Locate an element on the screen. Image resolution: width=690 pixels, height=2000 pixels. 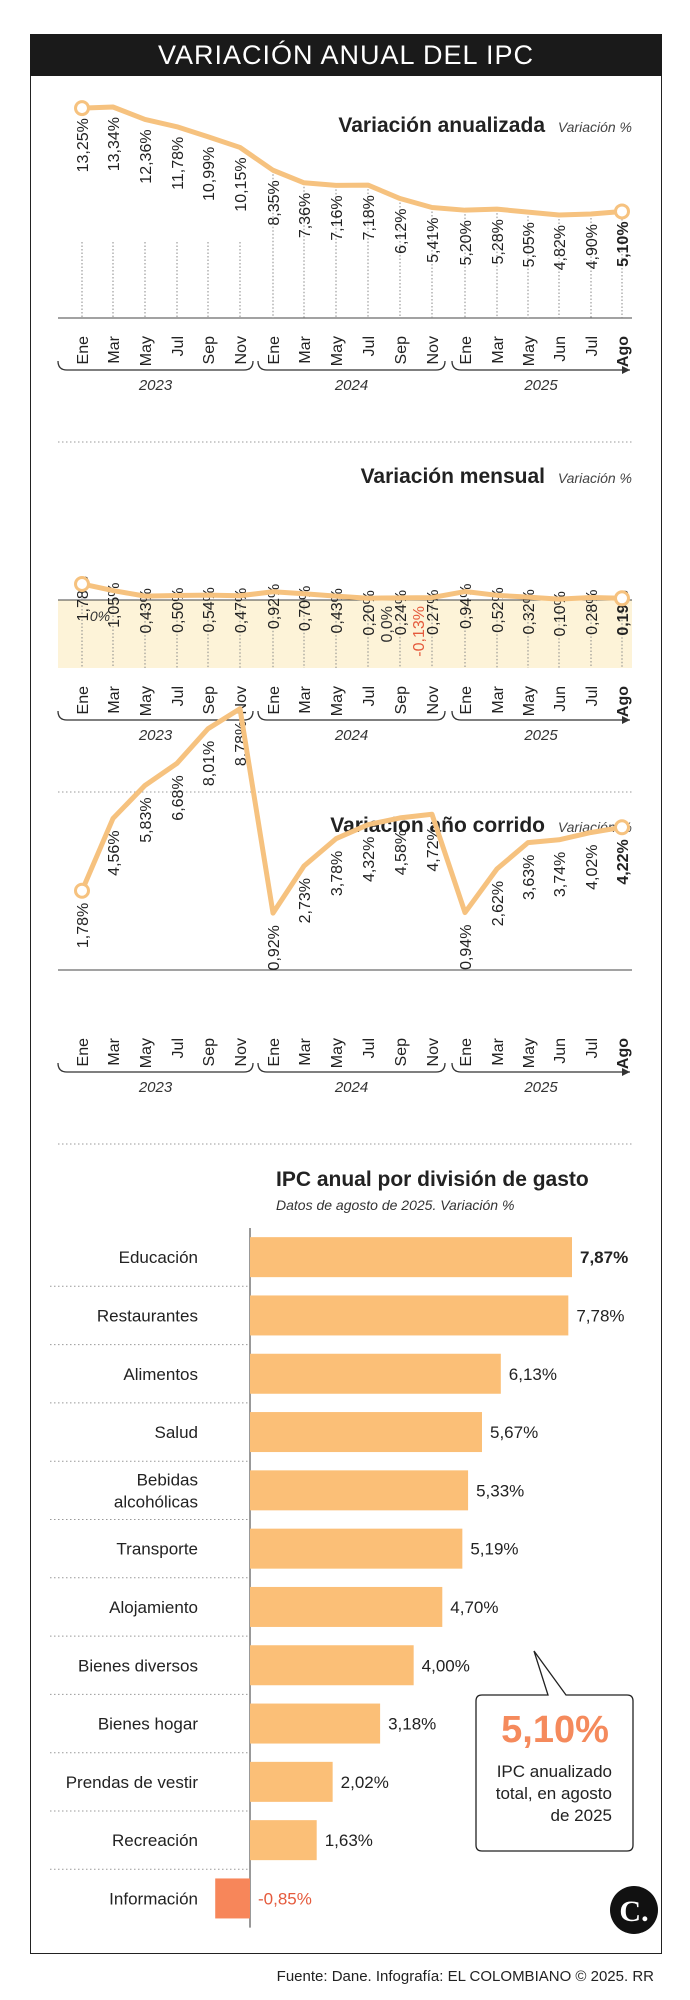
bar-value-label: 1,63% is located at coordinates (349, 1840).